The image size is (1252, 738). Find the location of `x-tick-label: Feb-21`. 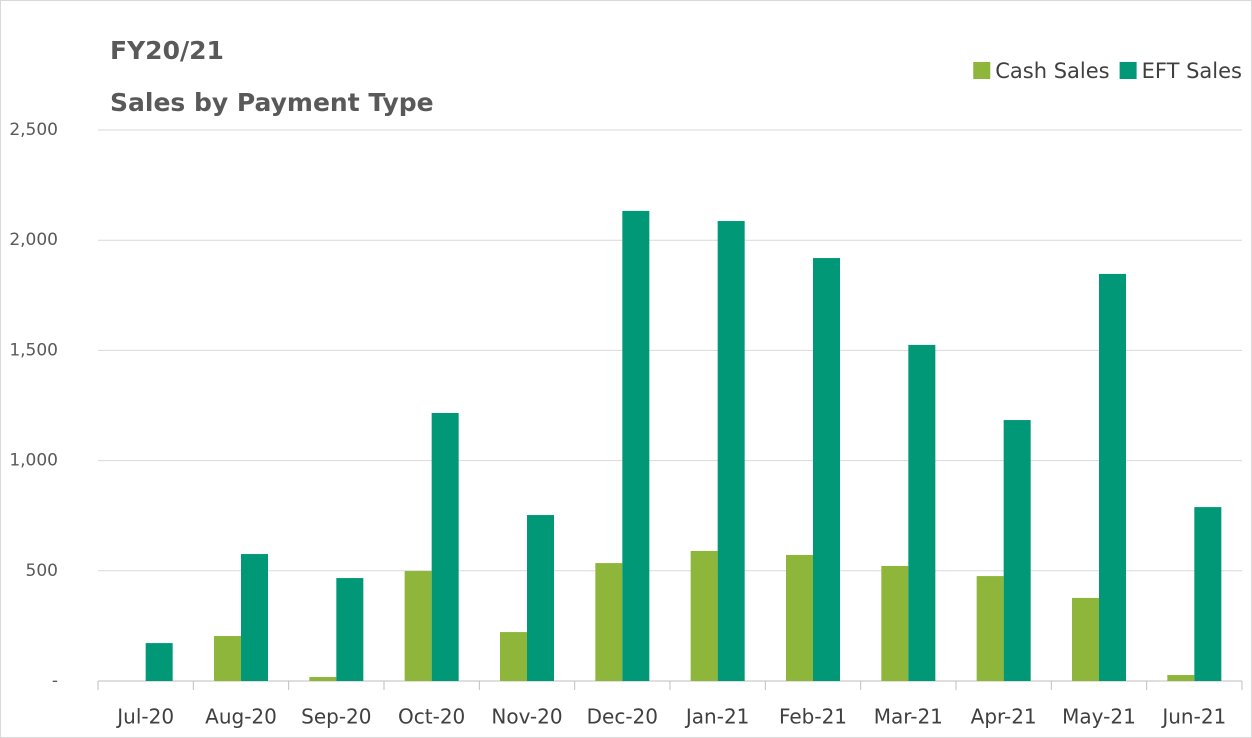

x-tick-label: Feb-21 is located at coordinates (813, 717).